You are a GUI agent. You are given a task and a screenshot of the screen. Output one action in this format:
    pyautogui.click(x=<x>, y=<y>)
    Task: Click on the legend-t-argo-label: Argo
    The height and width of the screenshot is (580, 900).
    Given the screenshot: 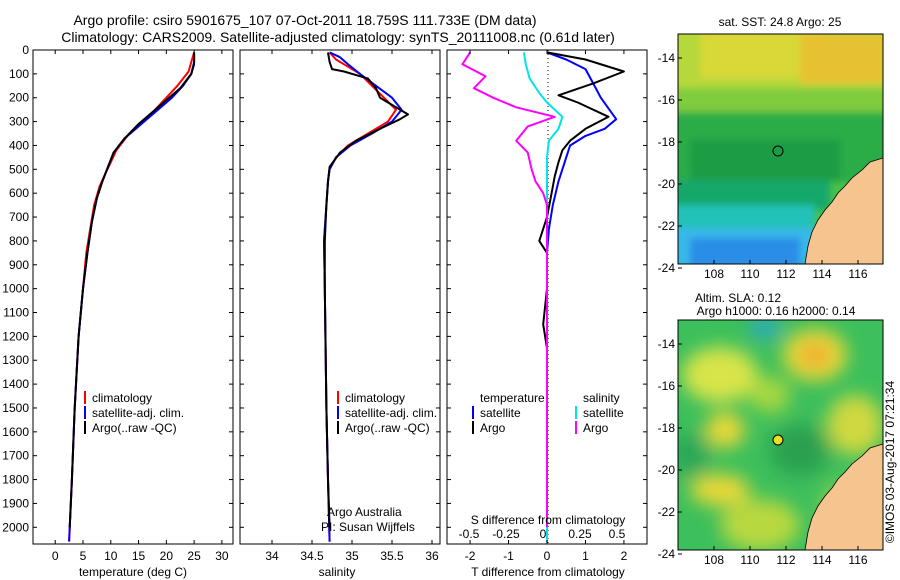 What is the action you would take?
    pyautogui.click(x=493, y=428)
    